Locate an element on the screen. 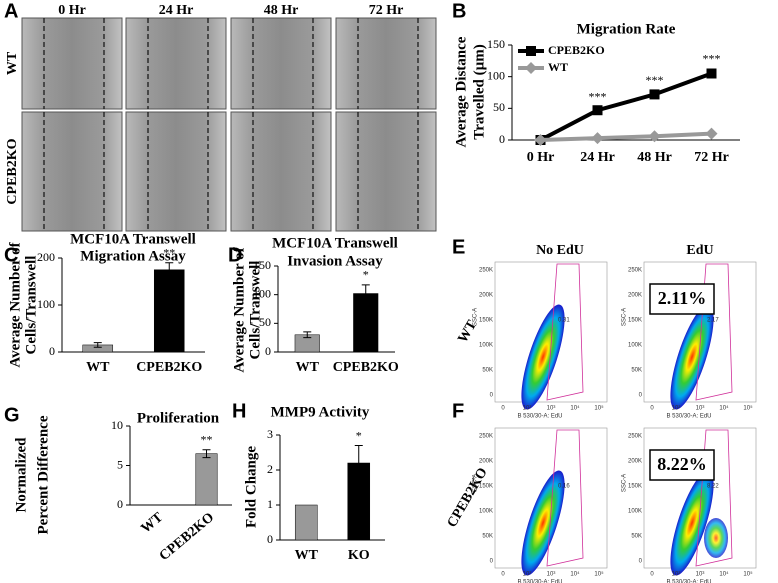  percent-value: 2.11% is located at coordinates (682, 298).